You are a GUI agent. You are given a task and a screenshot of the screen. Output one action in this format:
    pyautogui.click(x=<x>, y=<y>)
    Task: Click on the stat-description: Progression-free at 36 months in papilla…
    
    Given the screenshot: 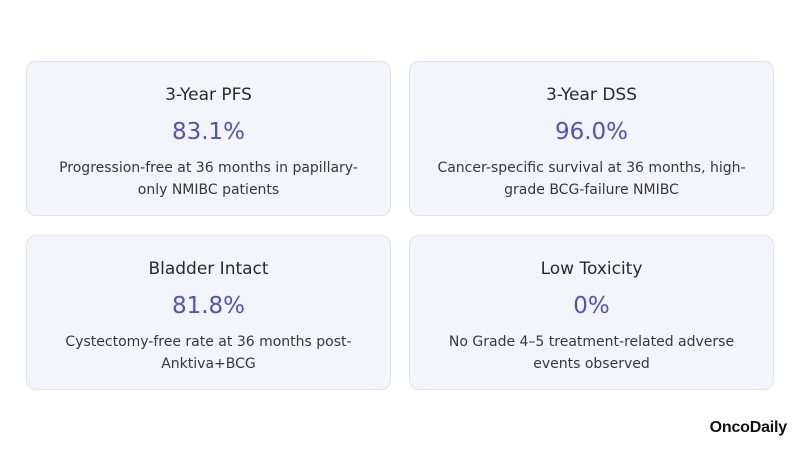 What is the action you would take?
    pyautogui.click(x=208, y=179)
    